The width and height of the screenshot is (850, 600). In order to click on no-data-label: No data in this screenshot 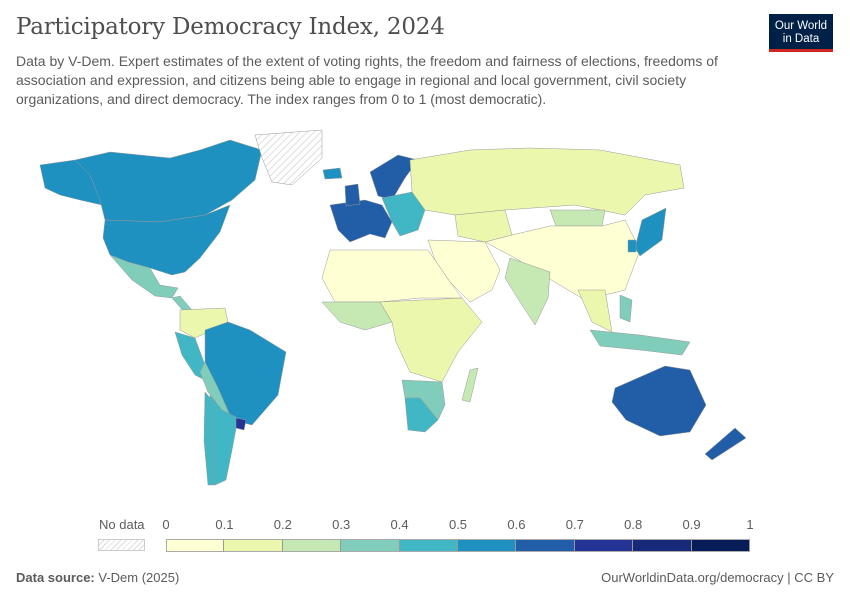, I will do `click(122, 524)`.